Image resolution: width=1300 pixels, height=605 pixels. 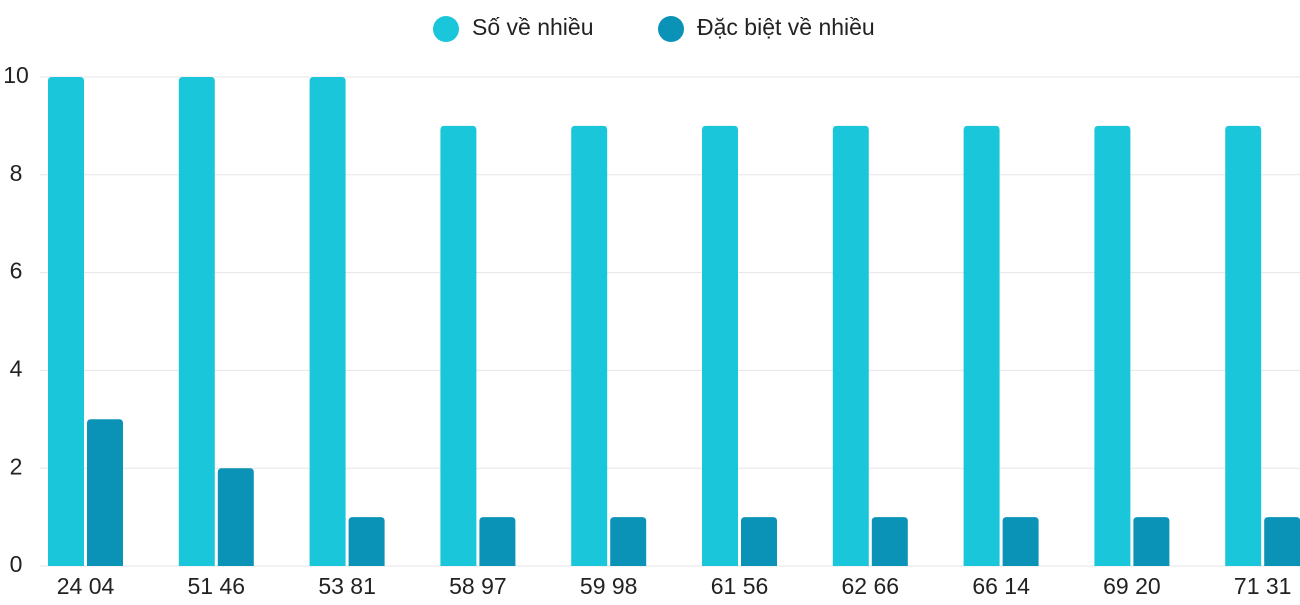 I want to click on y-tick-label: 8, so click(x=16, y=173).